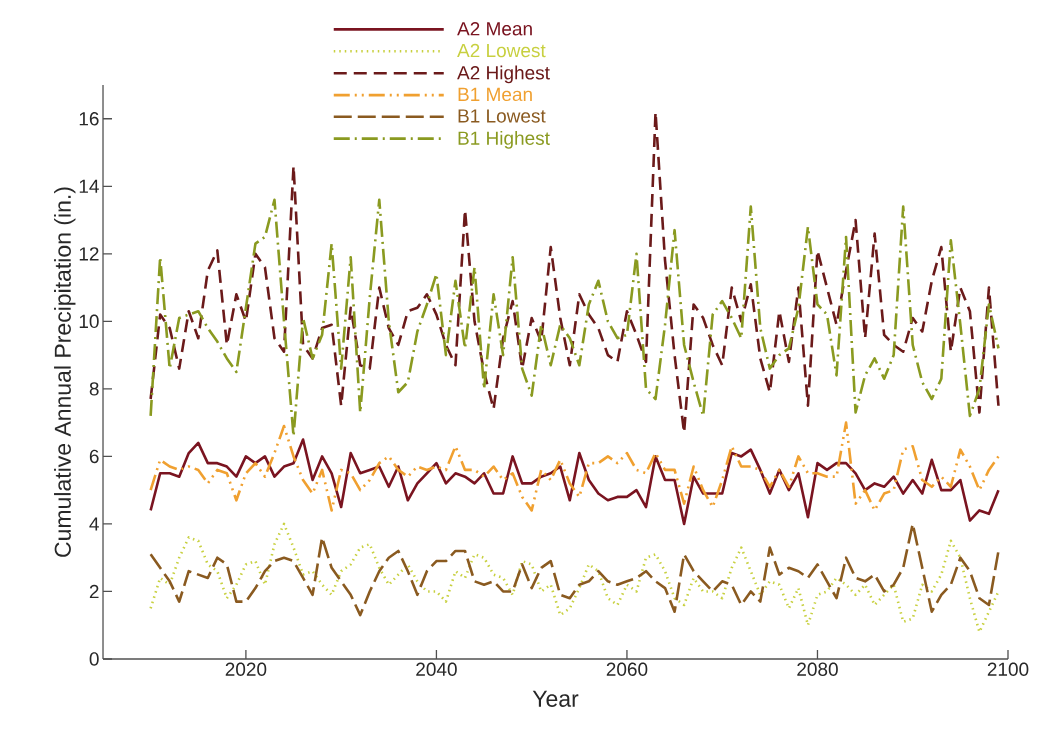 This screenshot has width=1041, height=746. I want to click on y-tick-label: 14, so click(89, 186).